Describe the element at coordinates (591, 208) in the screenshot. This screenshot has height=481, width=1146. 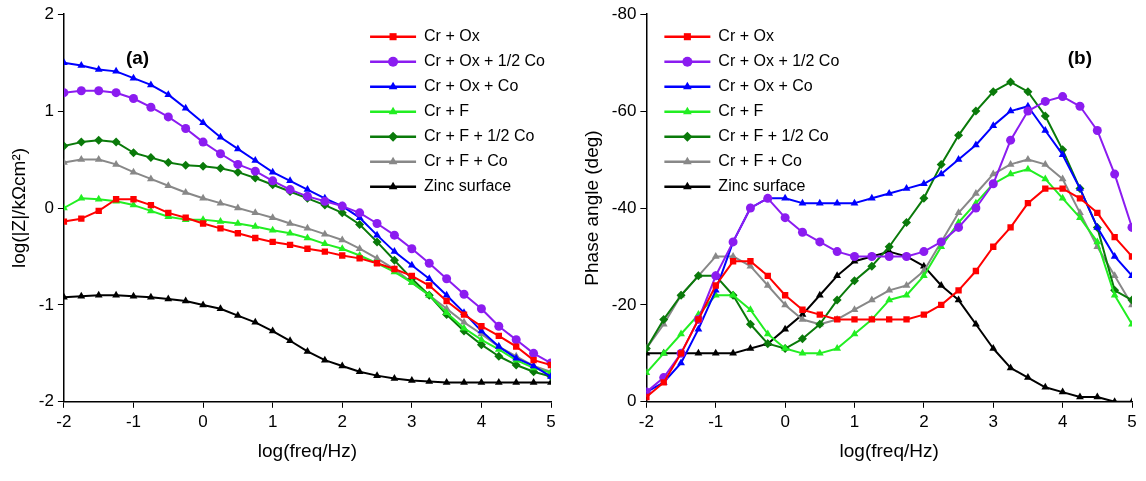
I see `y-axis-title: Phase angle (deg)` at that location.